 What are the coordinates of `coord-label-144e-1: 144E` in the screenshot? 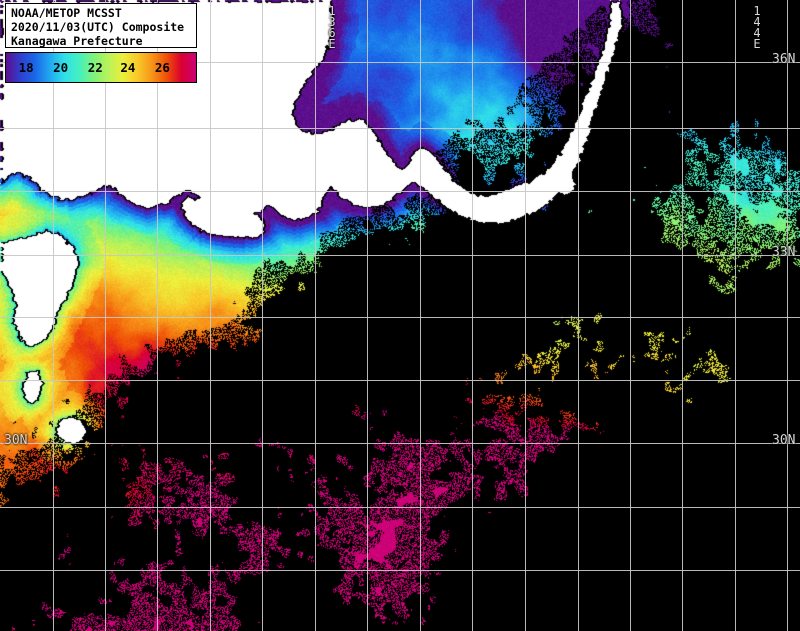 It's located at (757, 26).